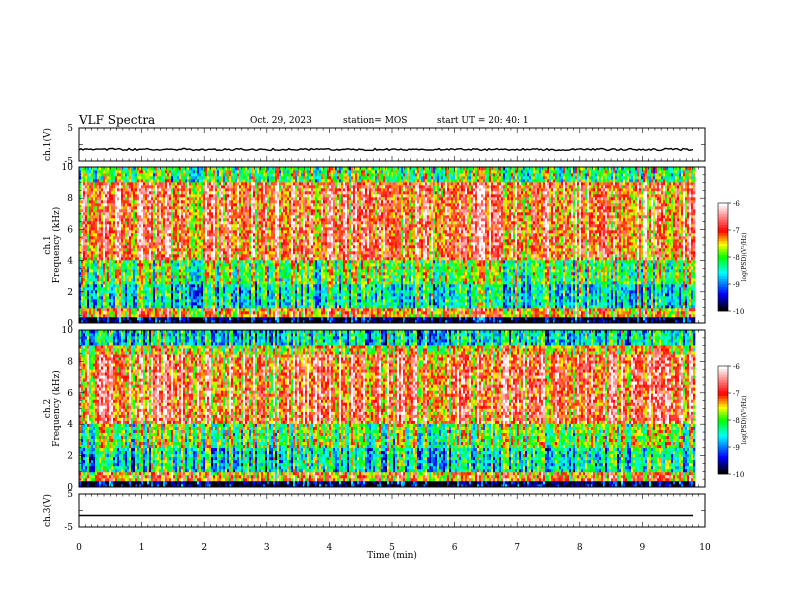 The height and width of the screenshot is (612, 792). What do you see at coordinates (70, 230) in the screenshot?
I see `ch1-spectrogram-ytick-label: 6` at bounding box center [70, 230].